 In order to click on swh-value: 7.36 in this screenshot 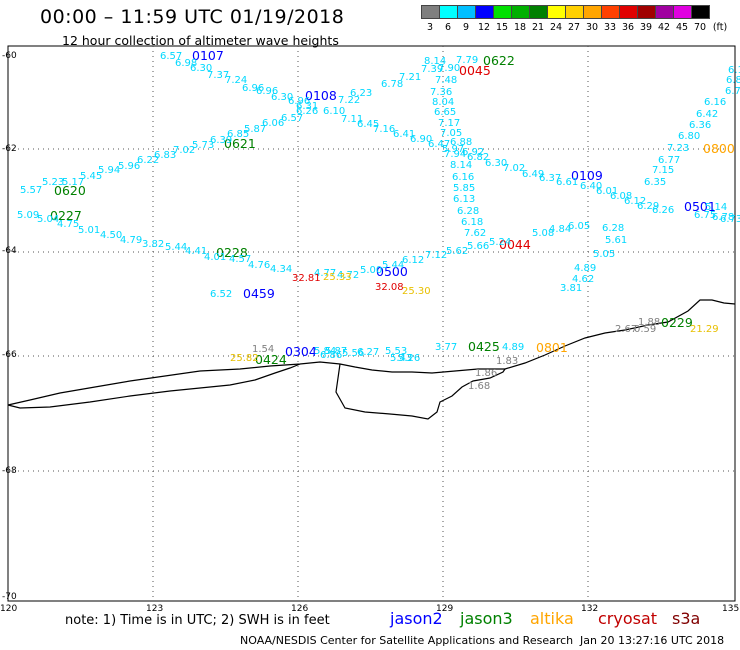, I will do `click(441, 92)`.